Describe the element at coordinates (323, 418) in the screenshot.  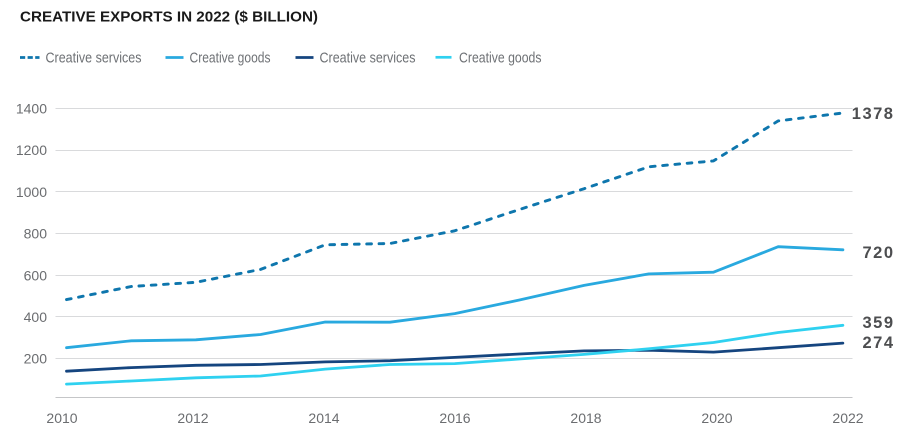
I see `svg-text: 2014` at that location.